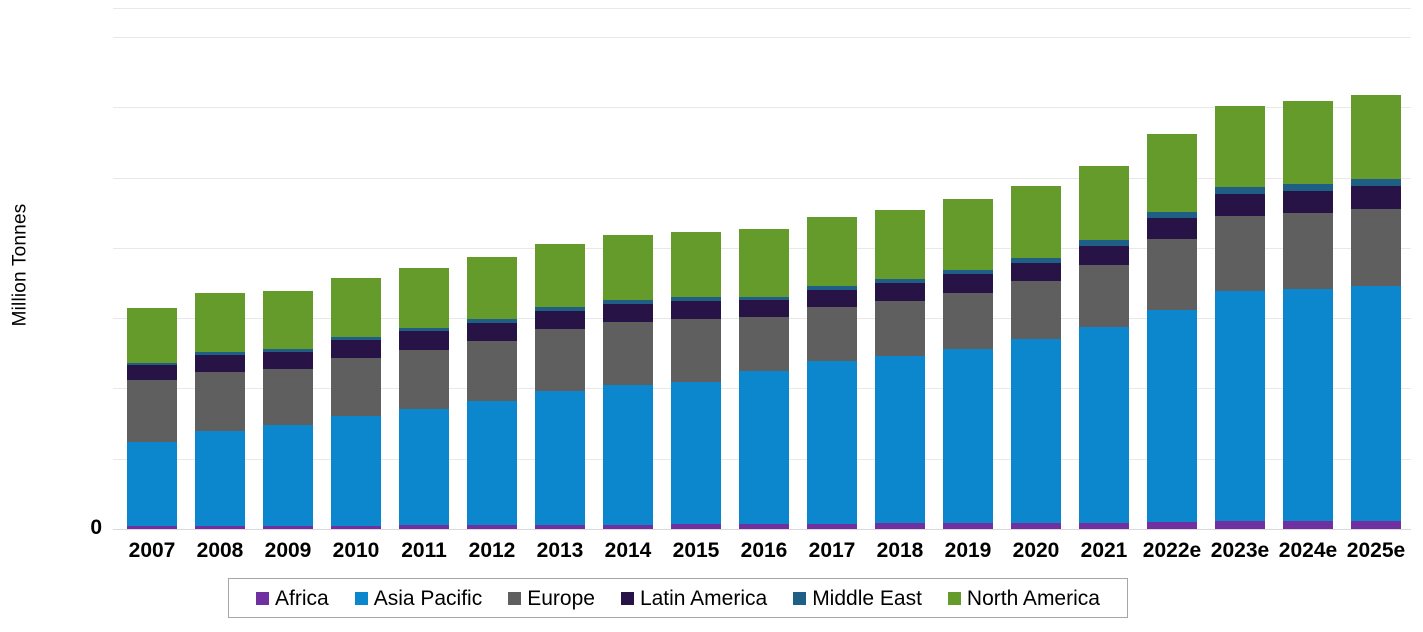  Describe the element at coordinates (292, 598) in the screenshot. I see `legend-item-africa: Africa` at that location.